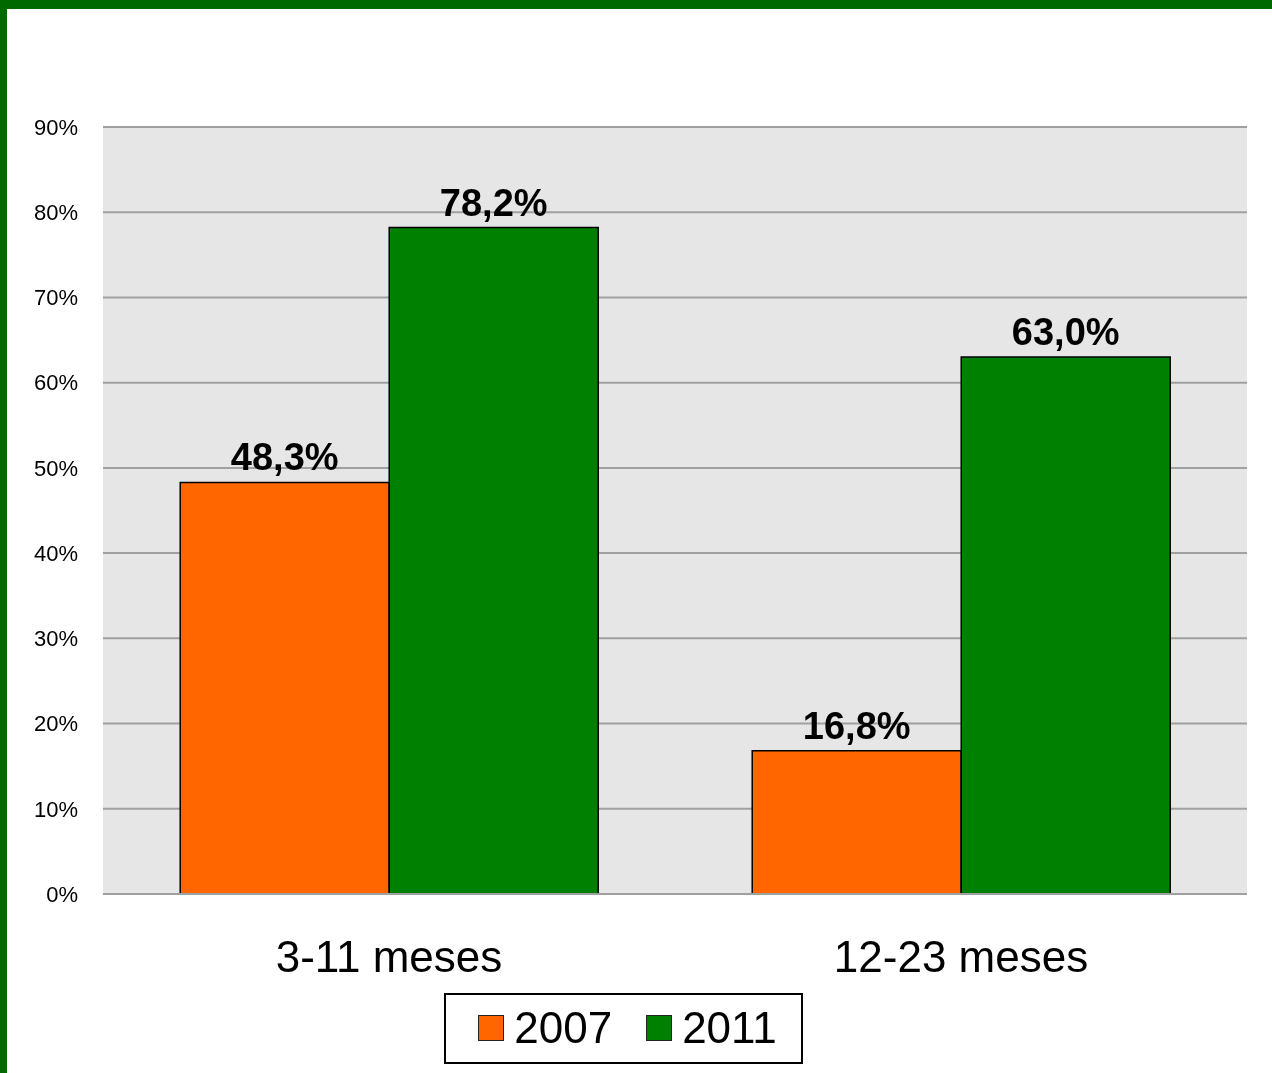  I want to click on legend-label: 2007, so click(563, 1028).